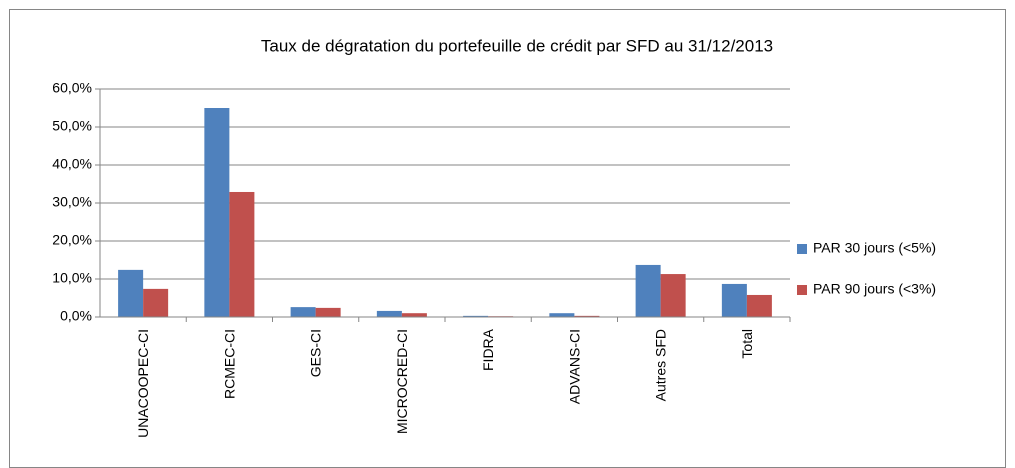 This screenshot has width=1015, height=468. I want to click on x-tick-label: RCMEC-CI, so click(229, 364).